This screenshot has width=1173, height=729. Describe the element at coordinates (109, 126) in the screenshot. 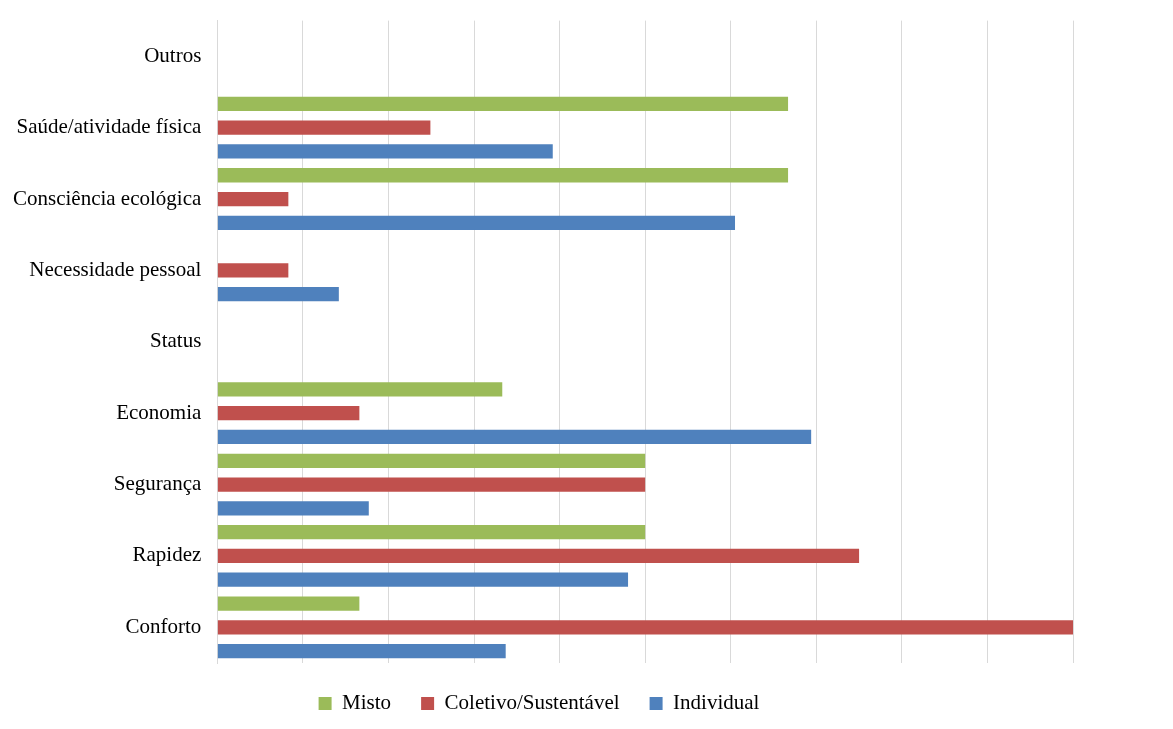

I see `y-tick-label: Saúde/atividade física` at that location.